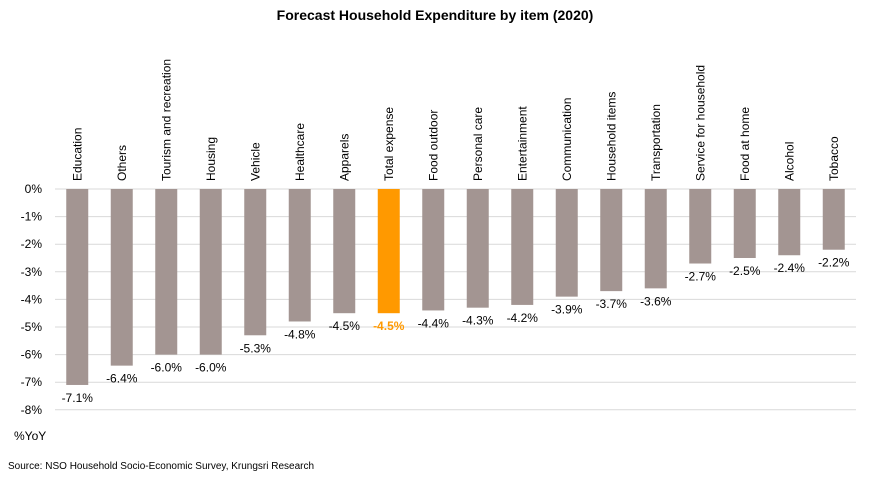 The height and width of the screenshot is (481, 870). What do you see at coordinates (300, 152) in the screenshot?
I see `category-label: Healthcare` at bounding box center [300, 152].